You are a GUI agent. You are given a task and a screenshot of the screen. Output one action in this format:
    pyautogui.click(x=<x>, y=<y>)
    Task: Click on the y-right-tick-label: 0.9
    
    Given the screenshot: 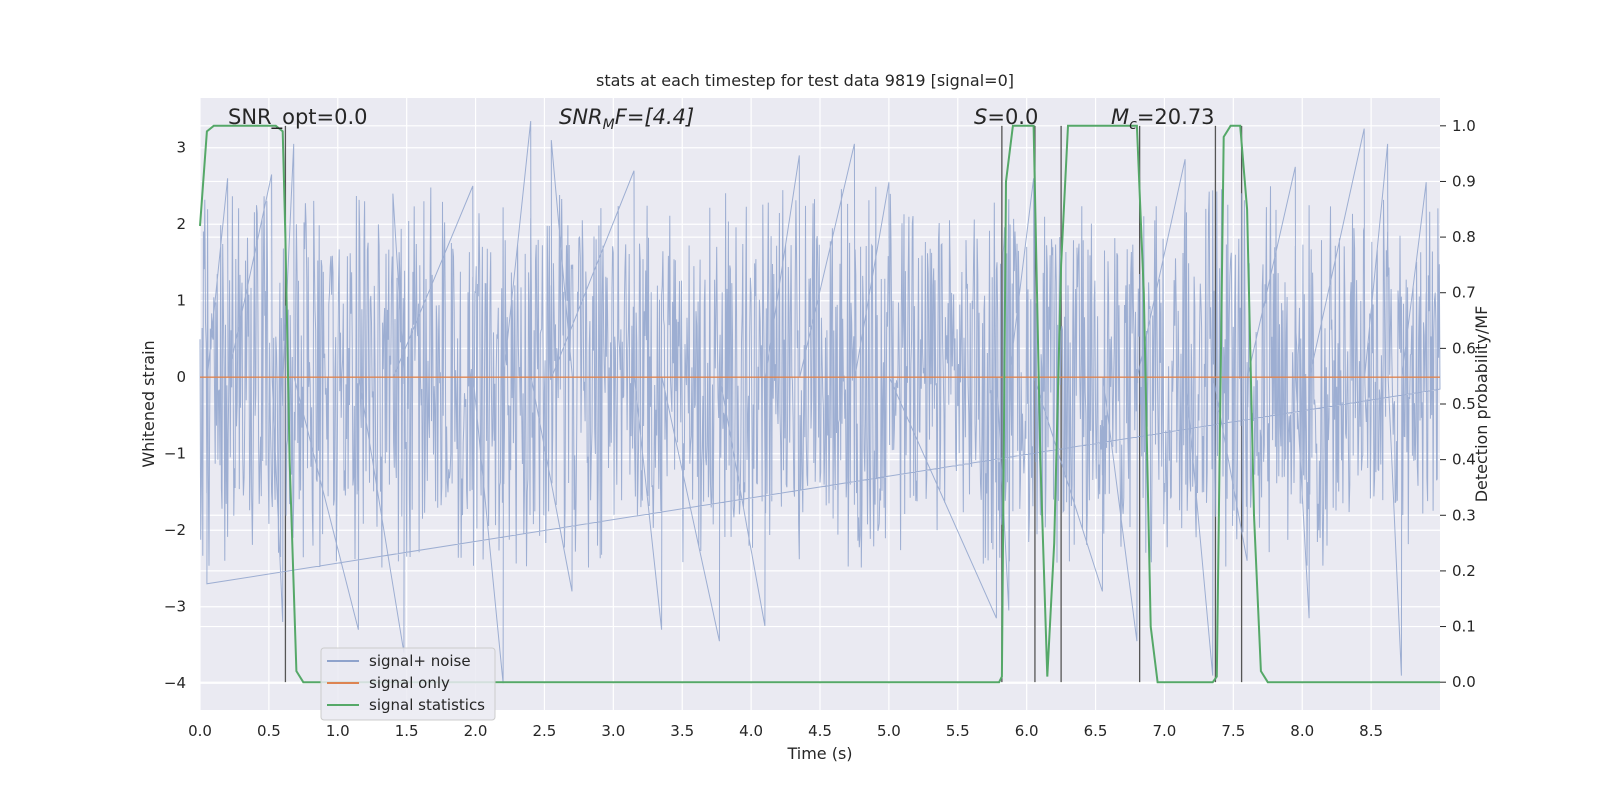 What is the action you would take?
    pyautogui.click(x=1464, y=181)
    